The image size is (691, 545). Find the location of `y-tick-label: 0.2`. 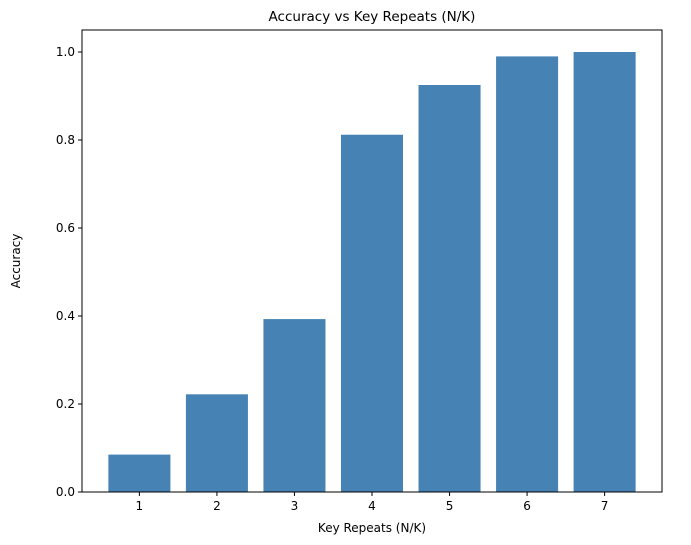

y-tick-label: 0.2 is located at coordinates (65, 404).